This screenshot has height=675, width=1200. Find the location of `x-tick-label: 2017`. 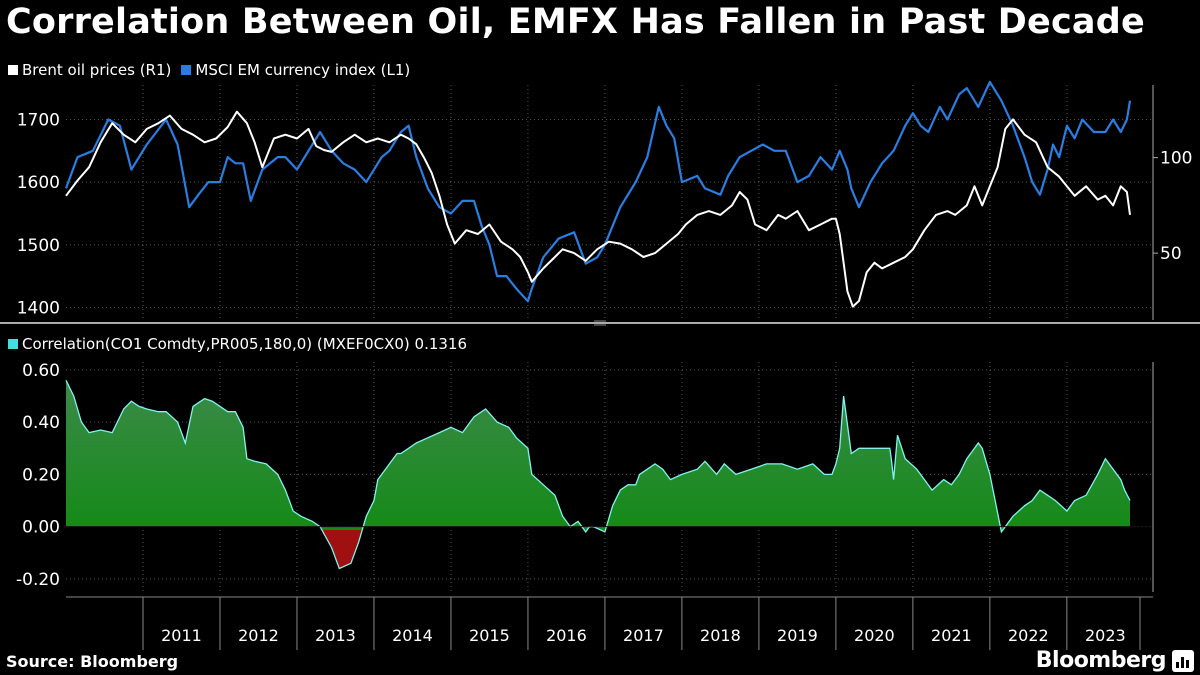

x-tick-label: 2017 is located at coordinates (643, 635).